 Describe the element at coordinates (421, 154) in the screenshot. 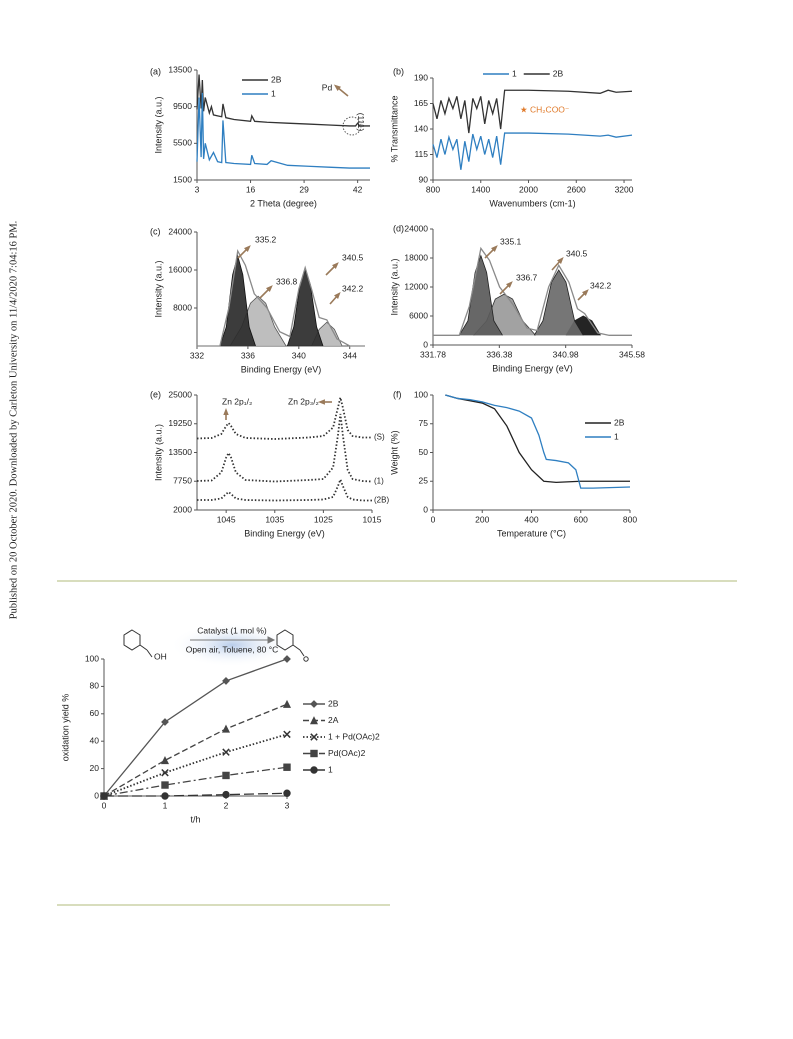

I see `y-tick-label: 115` at that location.